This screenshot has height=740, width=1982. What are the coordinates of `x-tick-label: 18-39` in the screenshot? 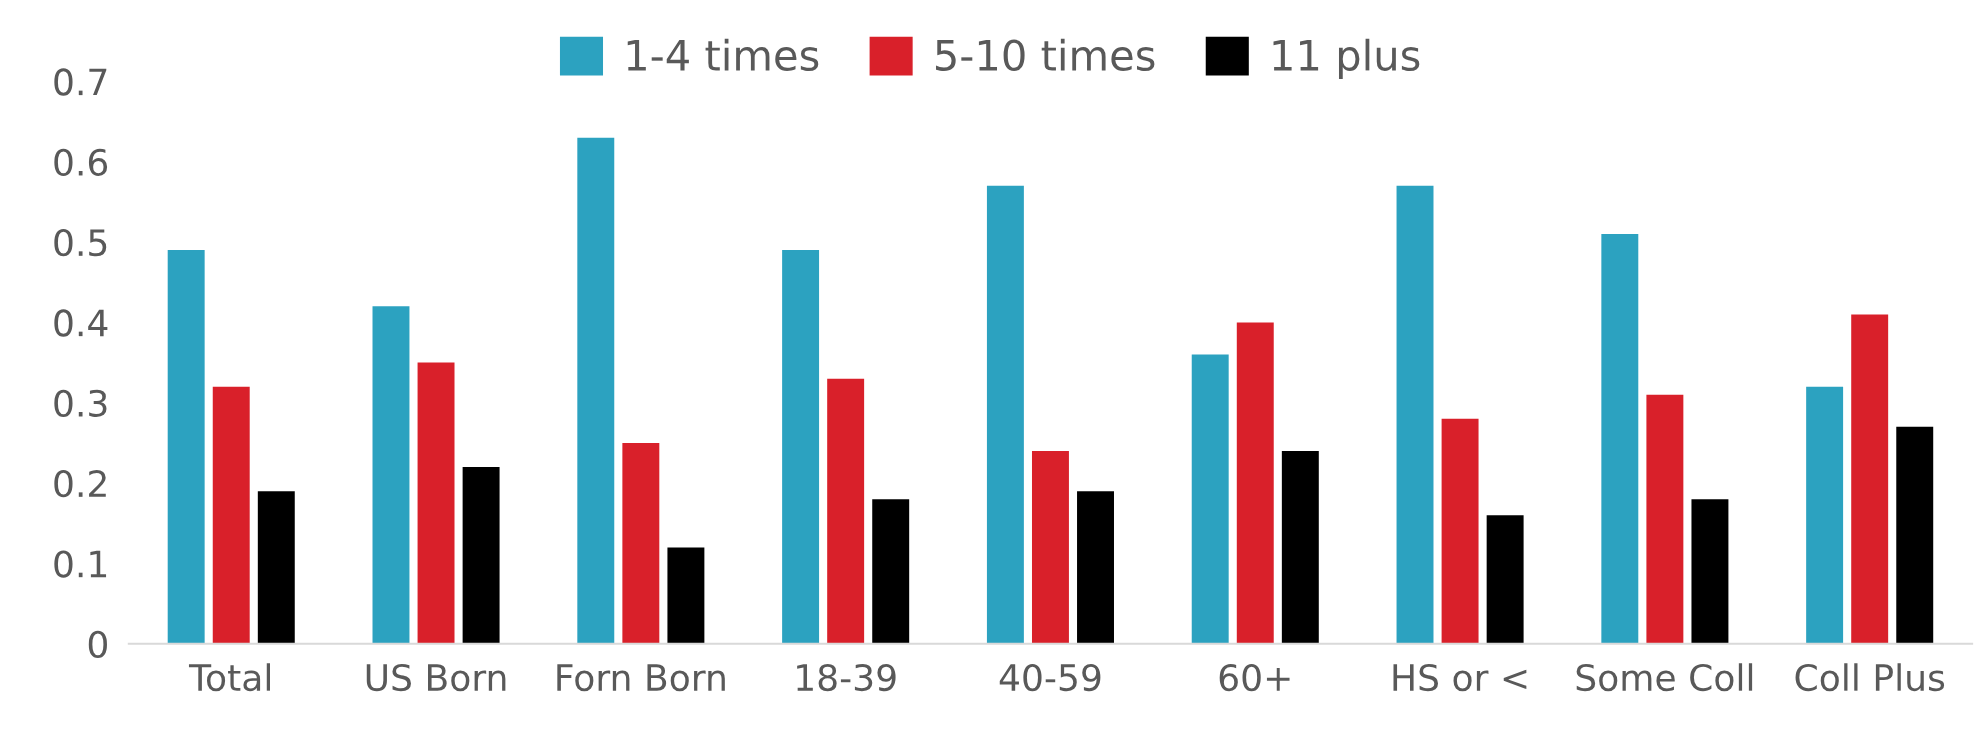 It's located at (846, 677).